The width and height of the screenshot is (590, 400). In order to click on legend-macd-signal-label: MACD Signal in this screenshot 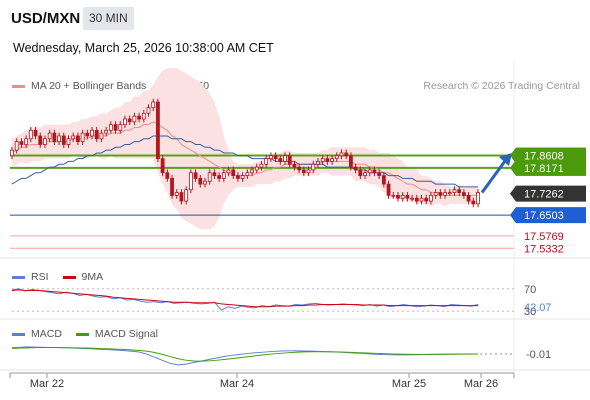, I will do `click(126, 334)`.